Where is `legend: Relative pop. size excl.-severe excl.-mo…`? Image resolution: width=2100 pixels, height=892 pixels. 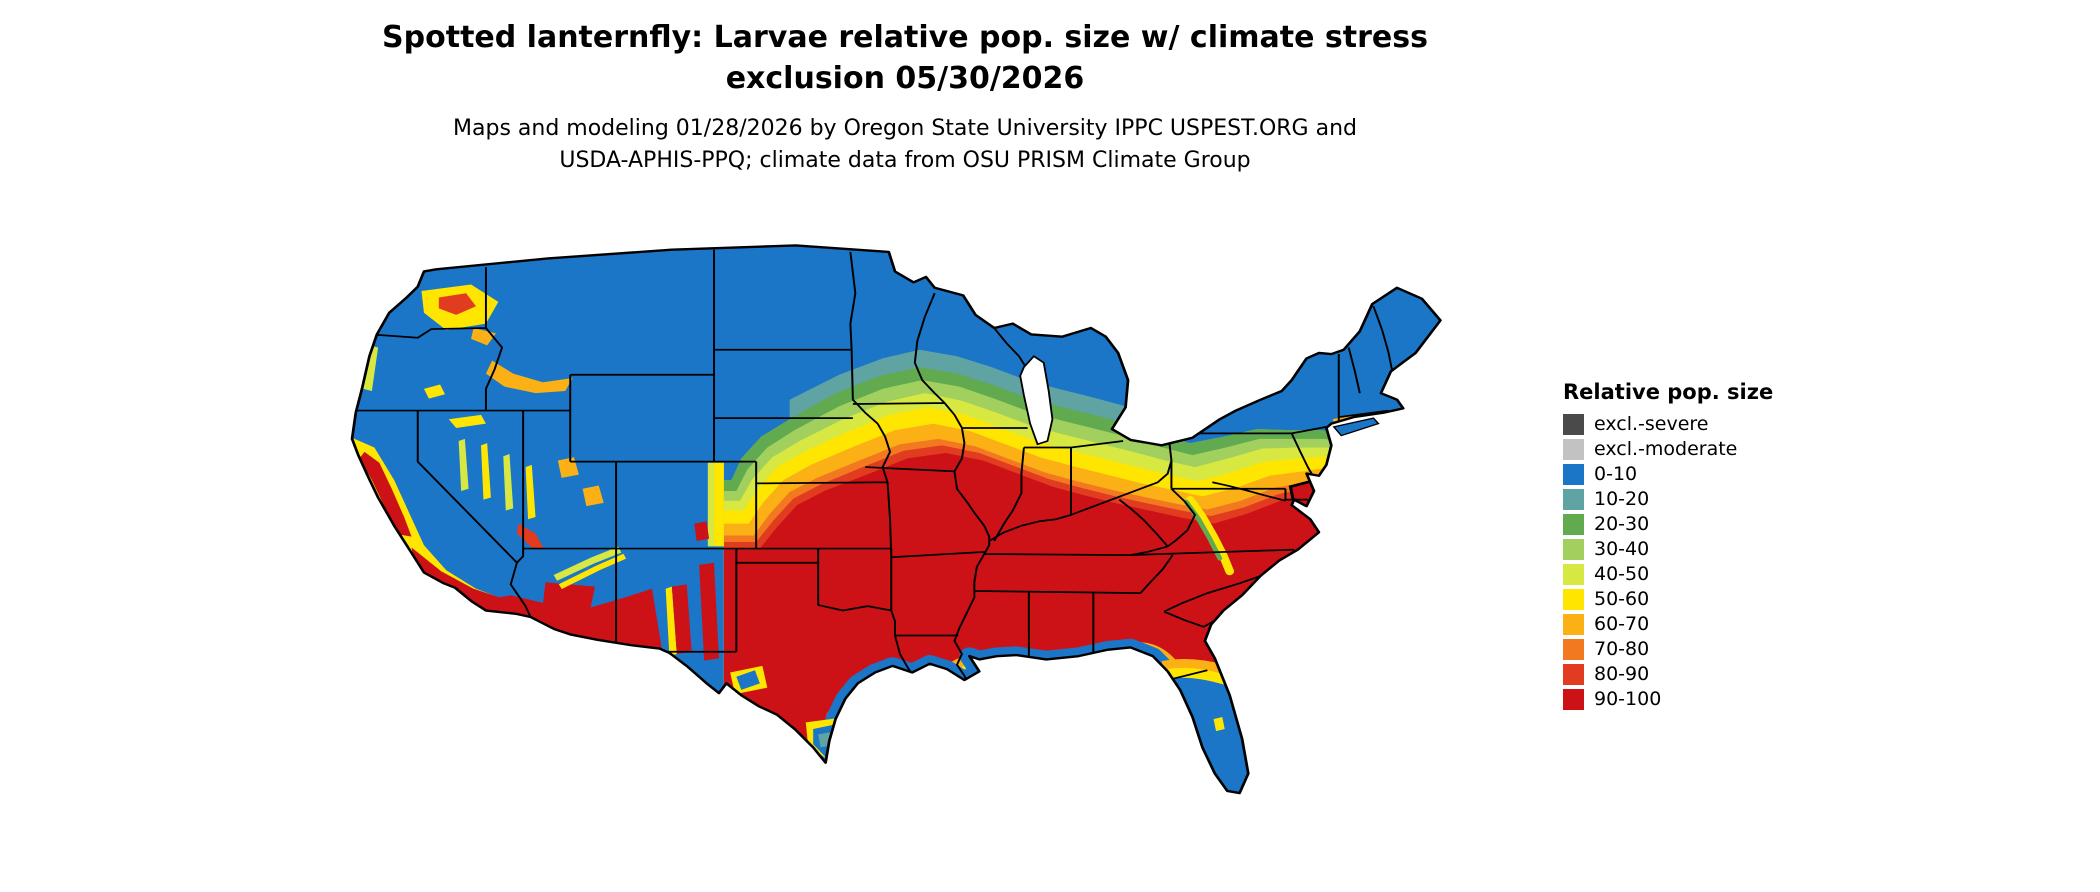
legend: Relative pop. size excl.-severe excl.-mo… is located at coordinates (1668, 547).